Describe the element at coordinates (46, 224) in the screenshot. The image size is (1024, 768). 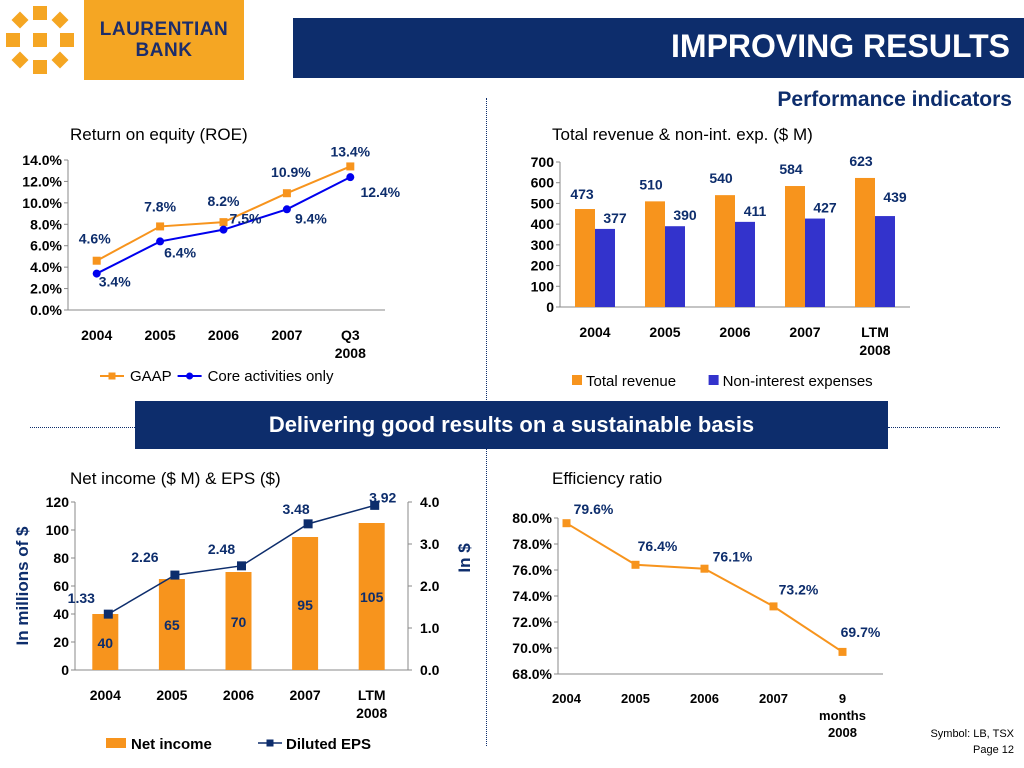
I see `roe-y-tick-label: 8.0%` at that location.